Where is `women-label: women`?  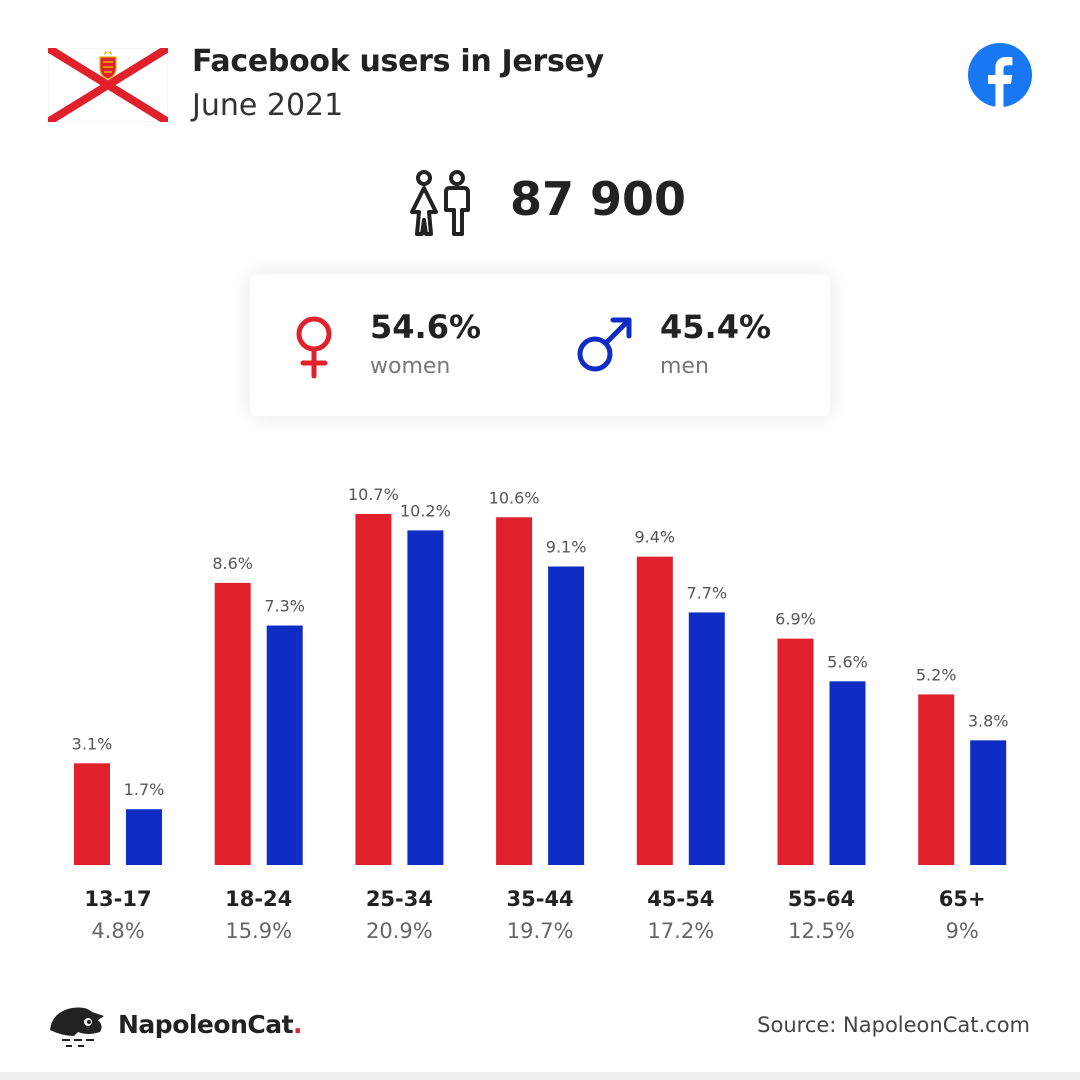
women-label: women is located at coordinates (410, 366).